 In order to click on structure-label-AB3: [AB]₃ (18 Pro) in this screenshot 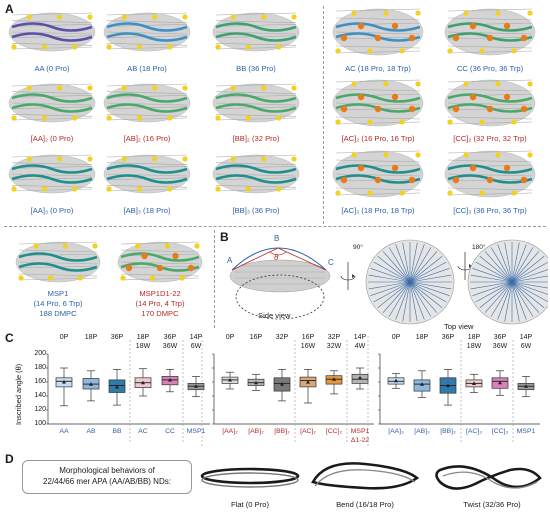, I will do `click(147, 210)`.